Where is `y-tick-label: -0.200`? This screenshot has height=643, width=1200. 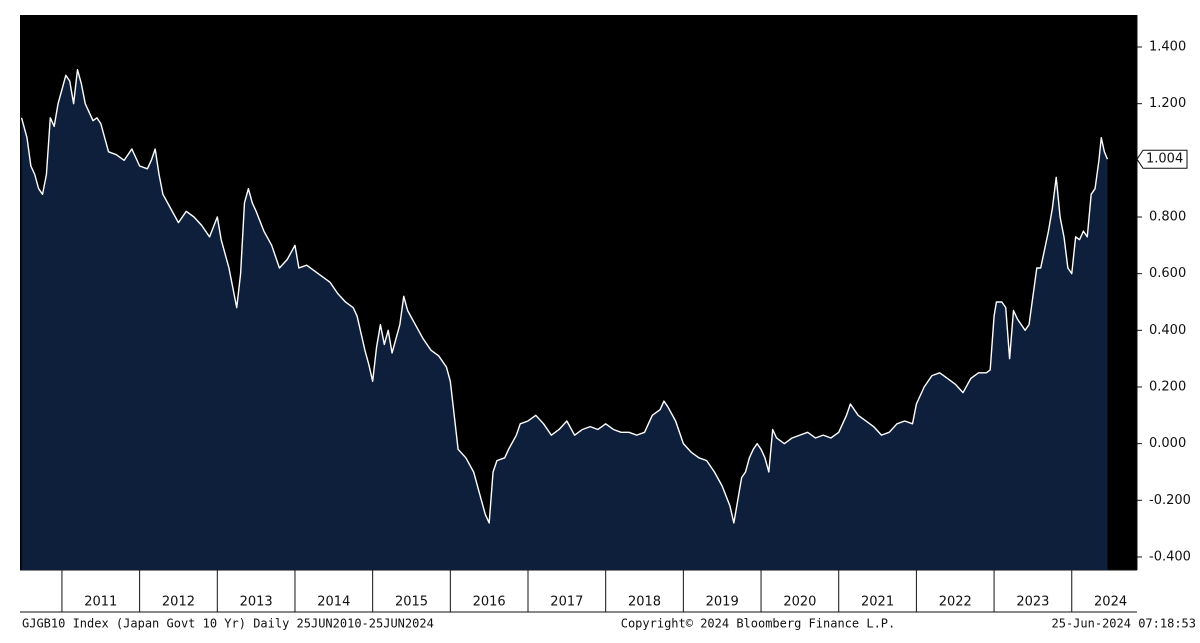 y-tick-label: -0.200 is located at coordinates (1170, 500).